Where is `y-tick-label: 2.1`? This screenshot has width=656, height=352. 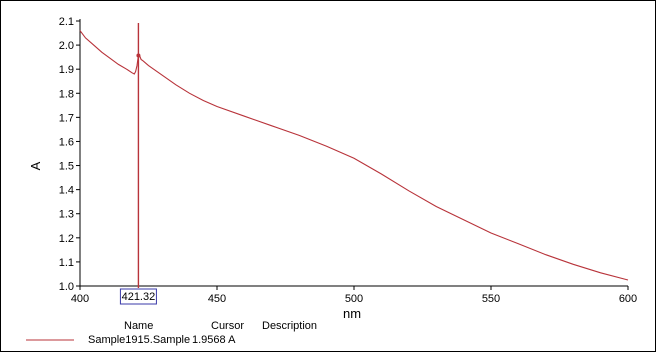
y-tick-label: 2.1 is located at coordinates (66, 22).